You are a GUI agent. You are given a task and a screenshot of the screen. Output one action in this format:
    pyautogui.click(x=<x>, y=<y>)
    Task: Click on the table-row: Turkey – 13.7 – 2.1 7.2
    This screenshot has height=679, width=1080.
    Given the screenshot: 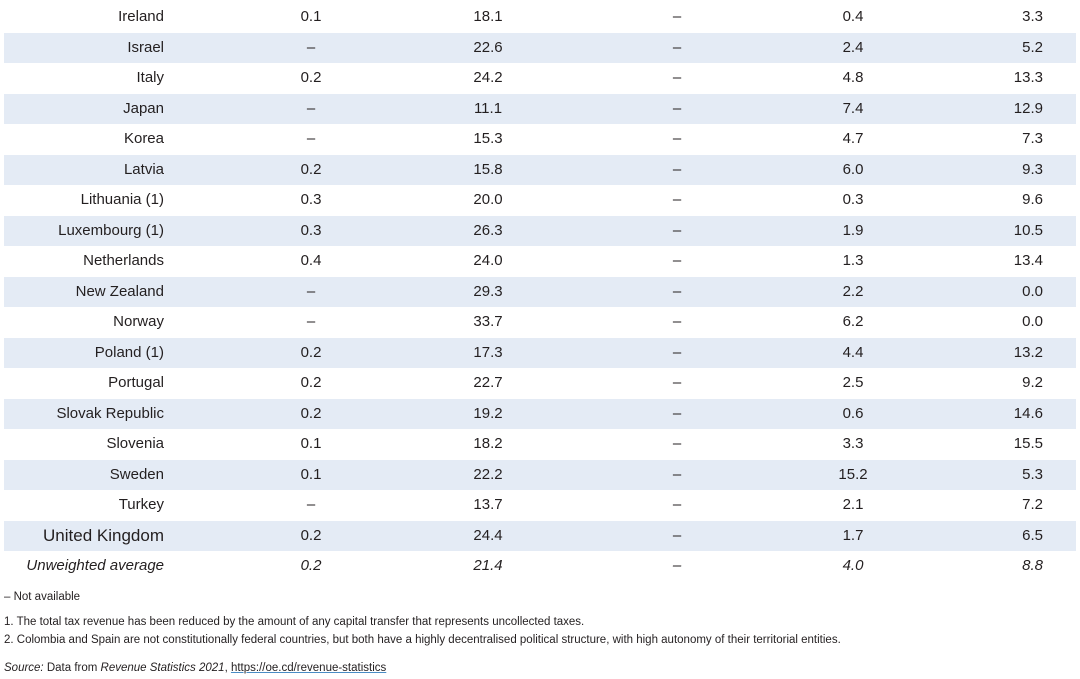 What is the action you would take?
    pyautogui.click(x=540, y=505)
    